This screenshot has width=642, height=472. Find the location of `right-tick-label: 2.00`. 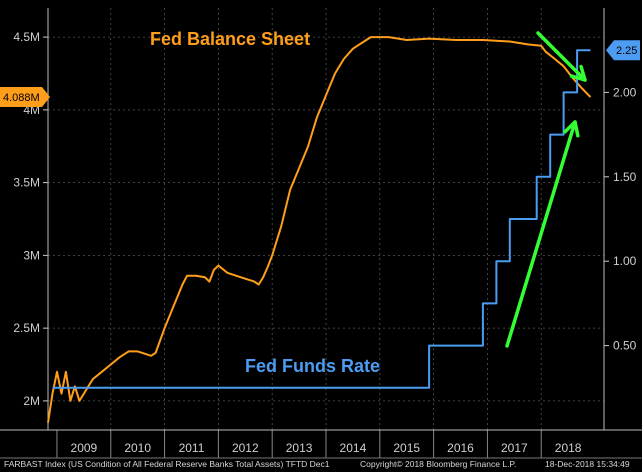

right-tick-label: 2.00 is located at coordinates (625, 92).